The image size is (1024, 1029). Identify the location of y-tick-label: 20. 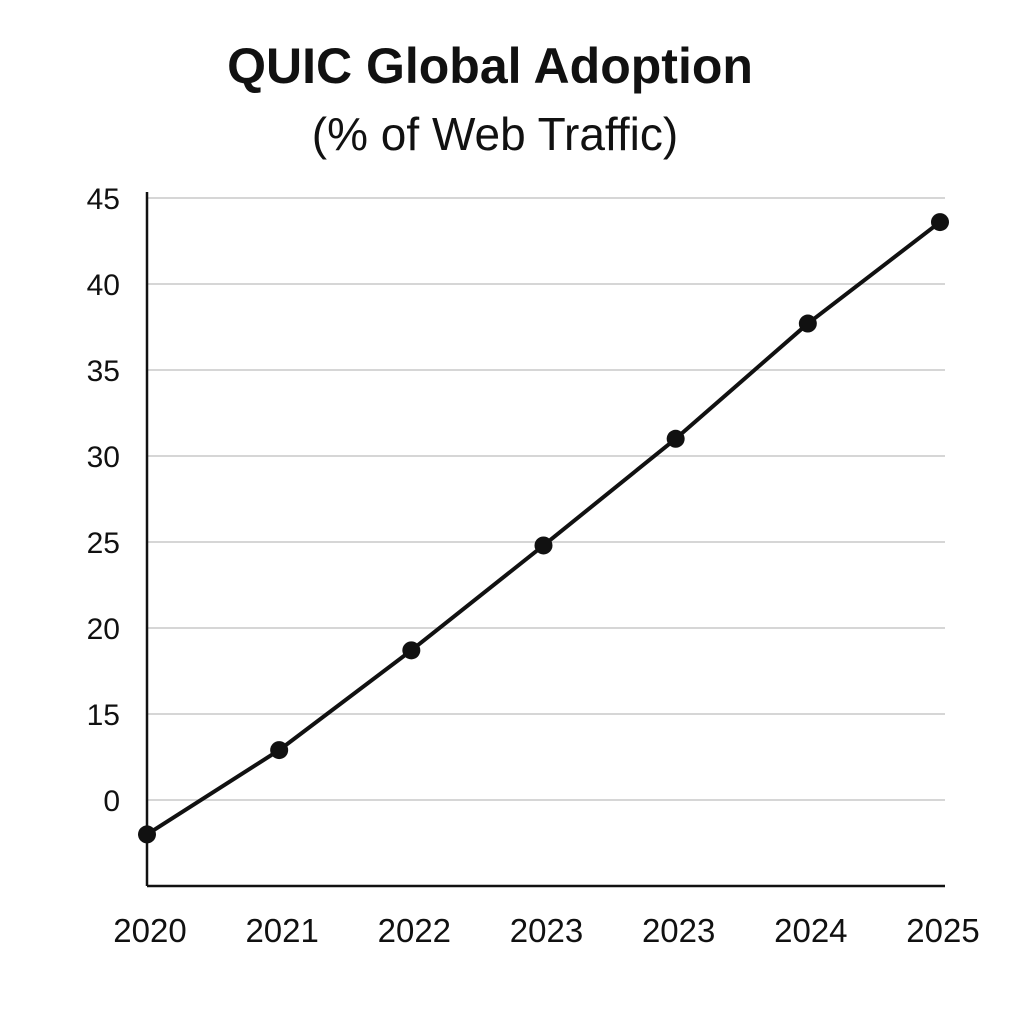
(103, 629).